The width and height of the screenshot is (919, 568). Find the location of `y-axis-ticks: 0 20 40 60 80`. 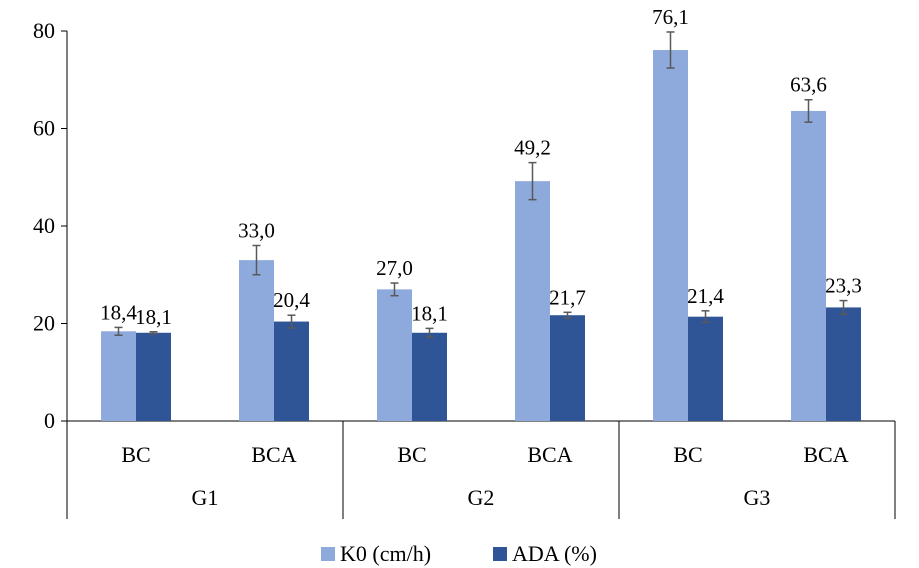

y-axis-ticks: 0 20 40 60 80 is located at coordinates (50, 225).